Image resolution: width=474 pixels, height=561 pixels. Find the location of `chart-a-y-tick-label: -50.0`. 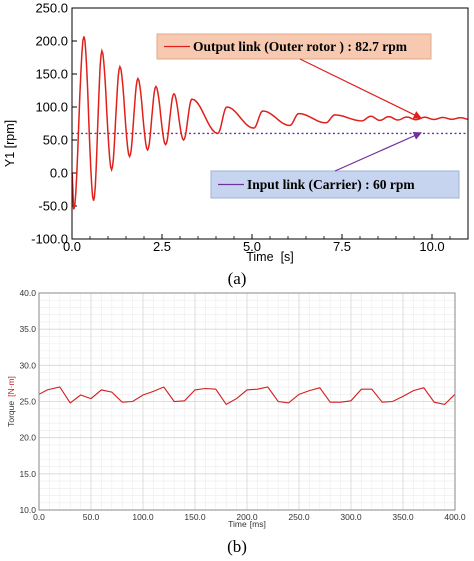

chart-a-y-tick-label: -50.0 is located at coordinates (53, 206).